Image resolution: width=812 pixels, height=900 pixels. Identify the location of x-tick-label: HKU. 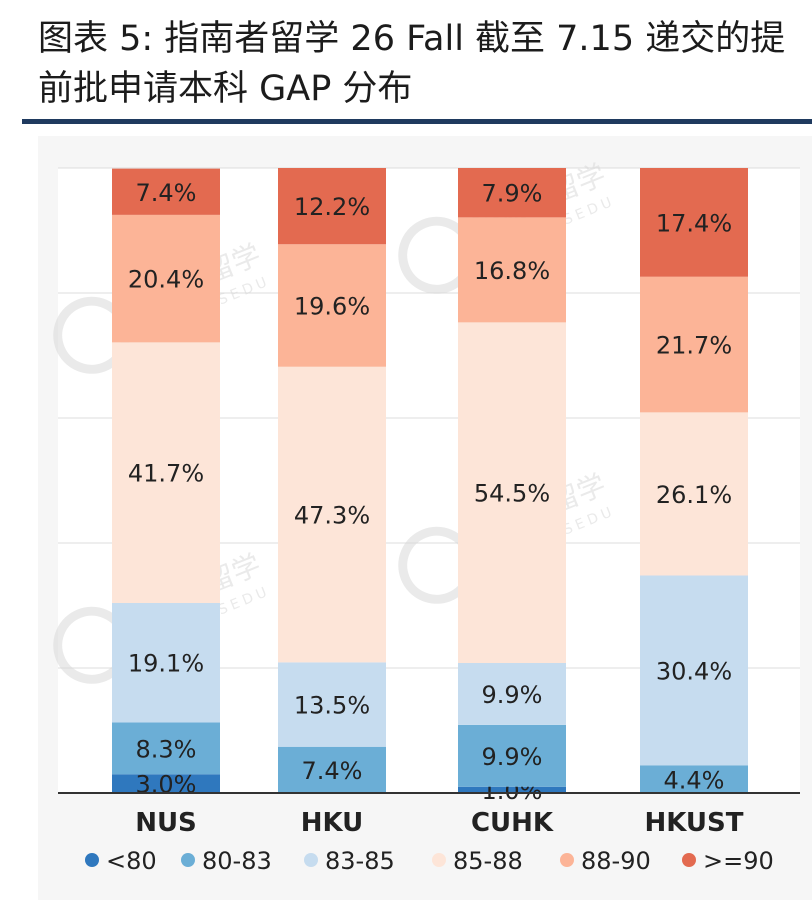
(332, 823).